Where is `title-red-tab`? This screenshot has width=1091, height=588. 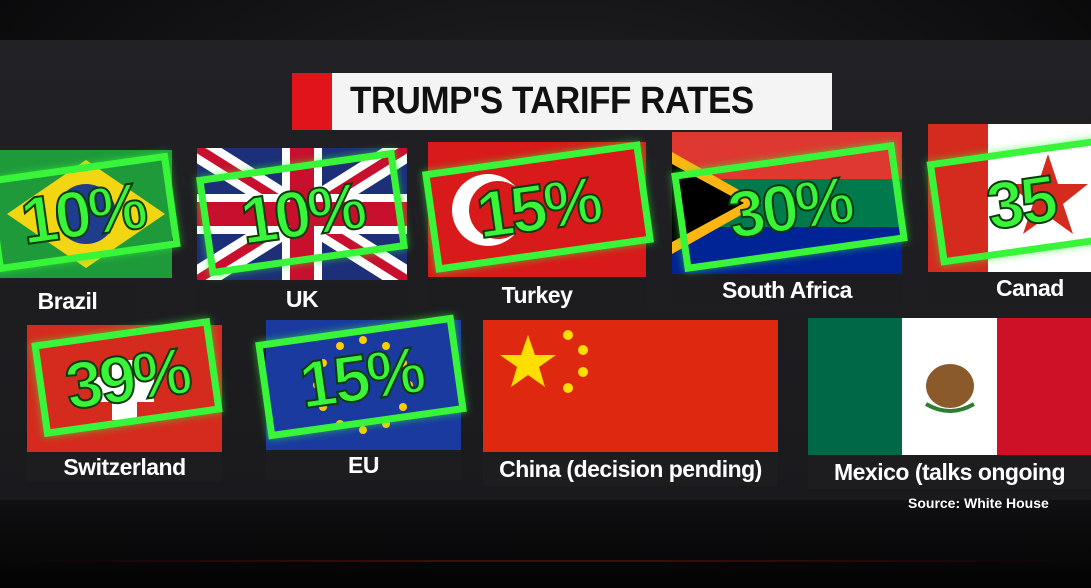
title-red-tab is located at coordinates (312, 101).